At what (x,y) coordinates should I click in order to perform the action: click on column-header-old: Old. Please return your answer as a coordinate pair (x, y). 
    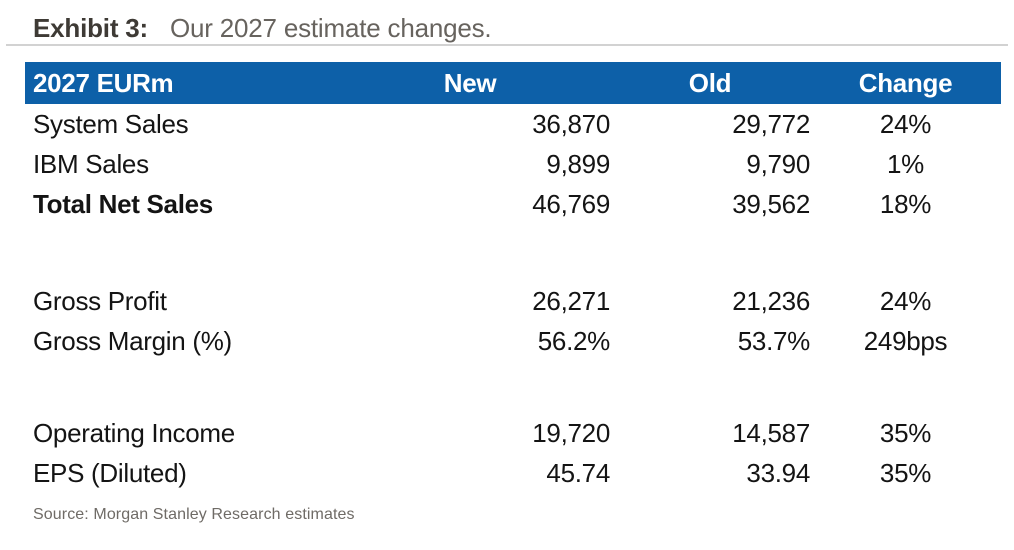
    Looking at the image, I should click on (710, 82).